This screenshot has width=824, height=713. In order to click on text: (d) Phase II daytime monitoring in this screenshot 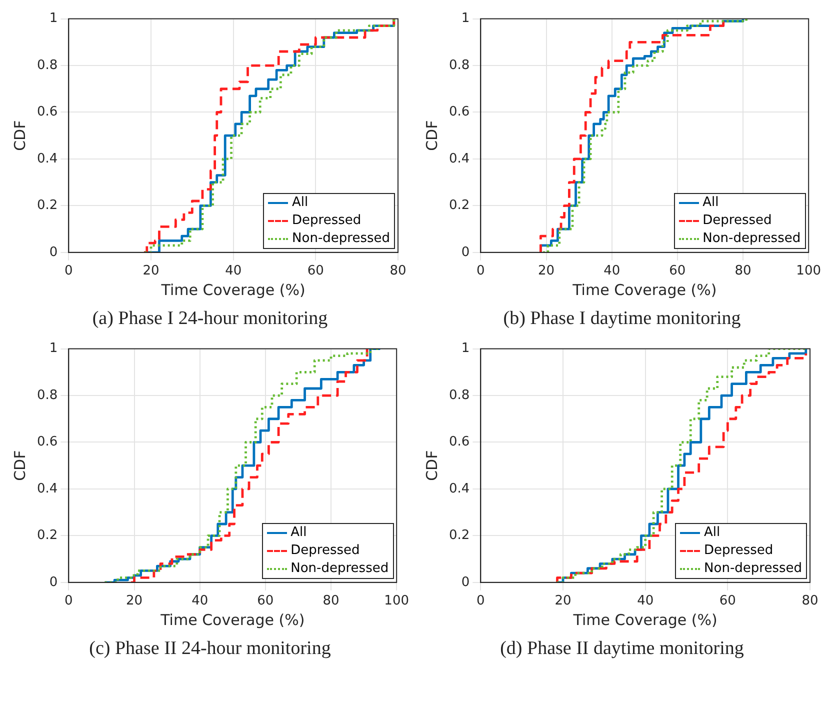, I will do `click(622, 649)`.